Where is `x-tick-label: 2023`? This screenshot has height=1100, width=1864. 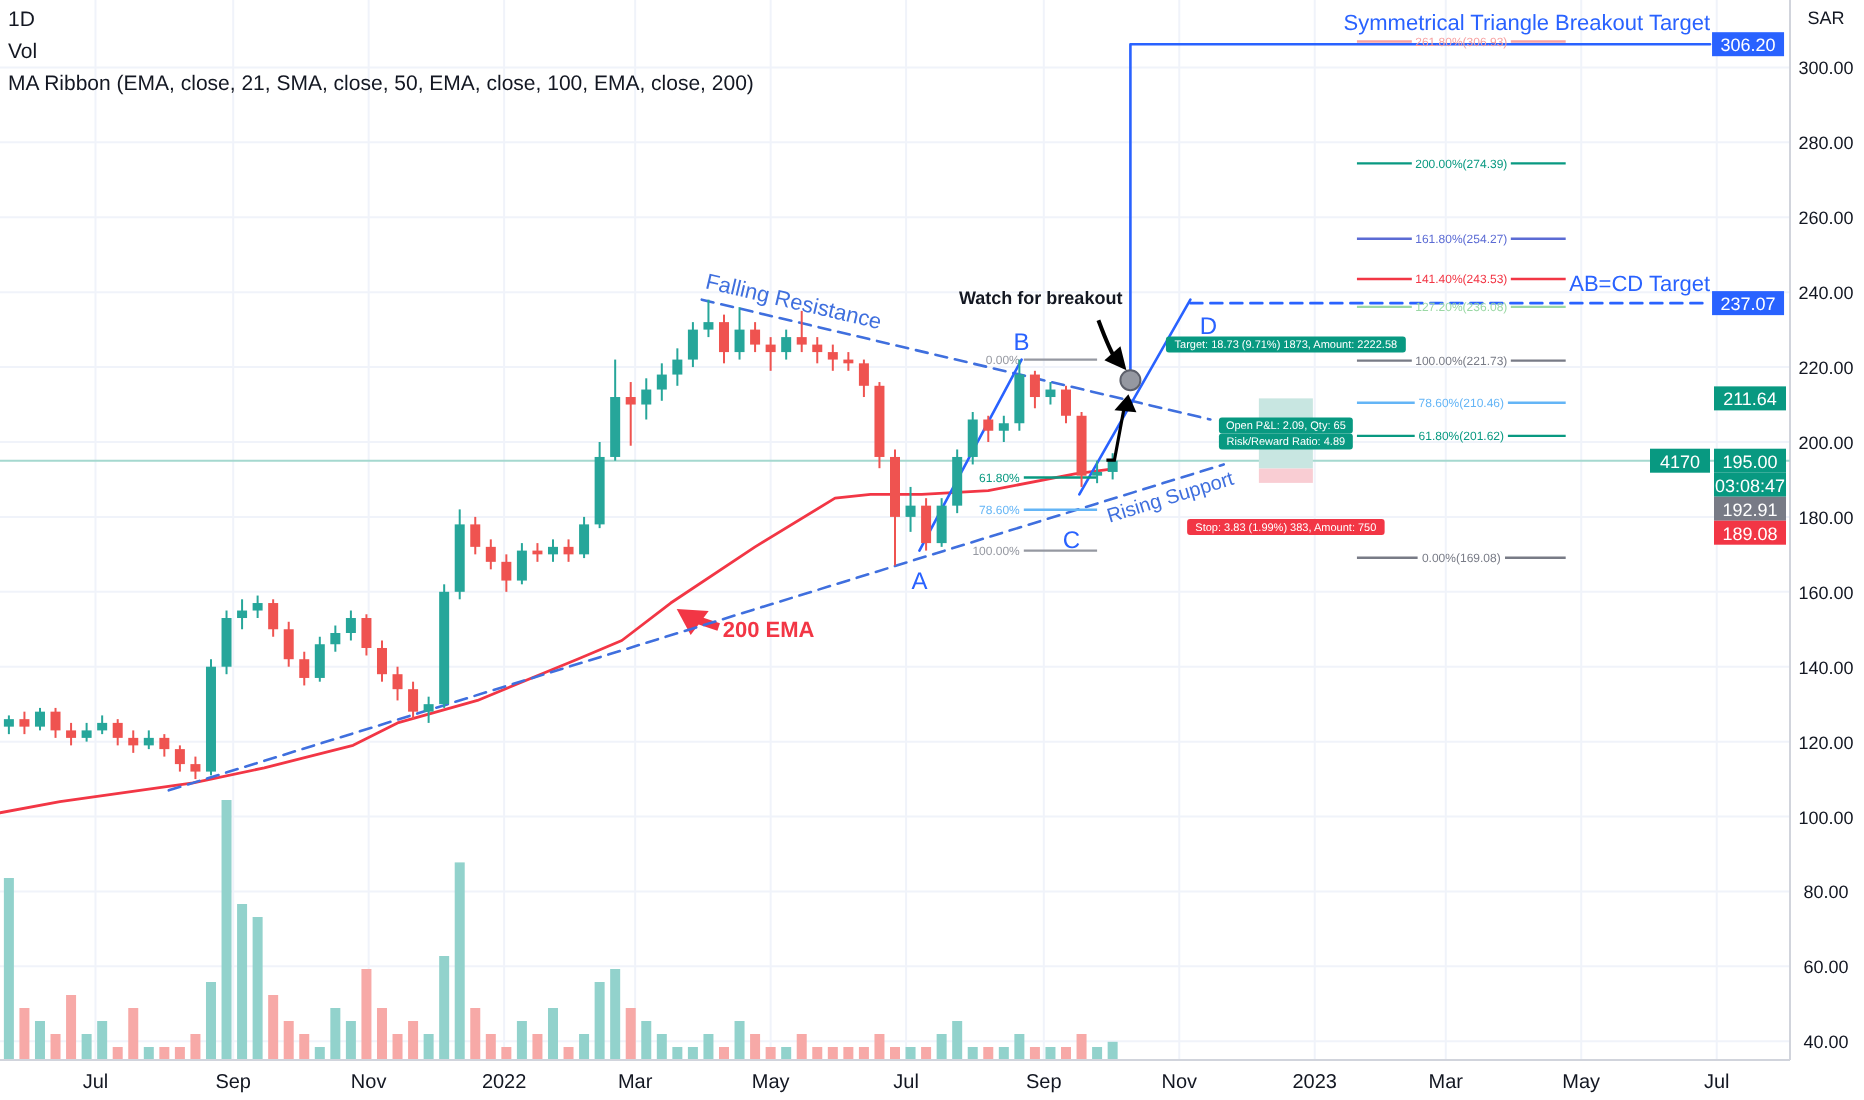 x-tick-label: 2023 is located at coordinates (1315, 1083).